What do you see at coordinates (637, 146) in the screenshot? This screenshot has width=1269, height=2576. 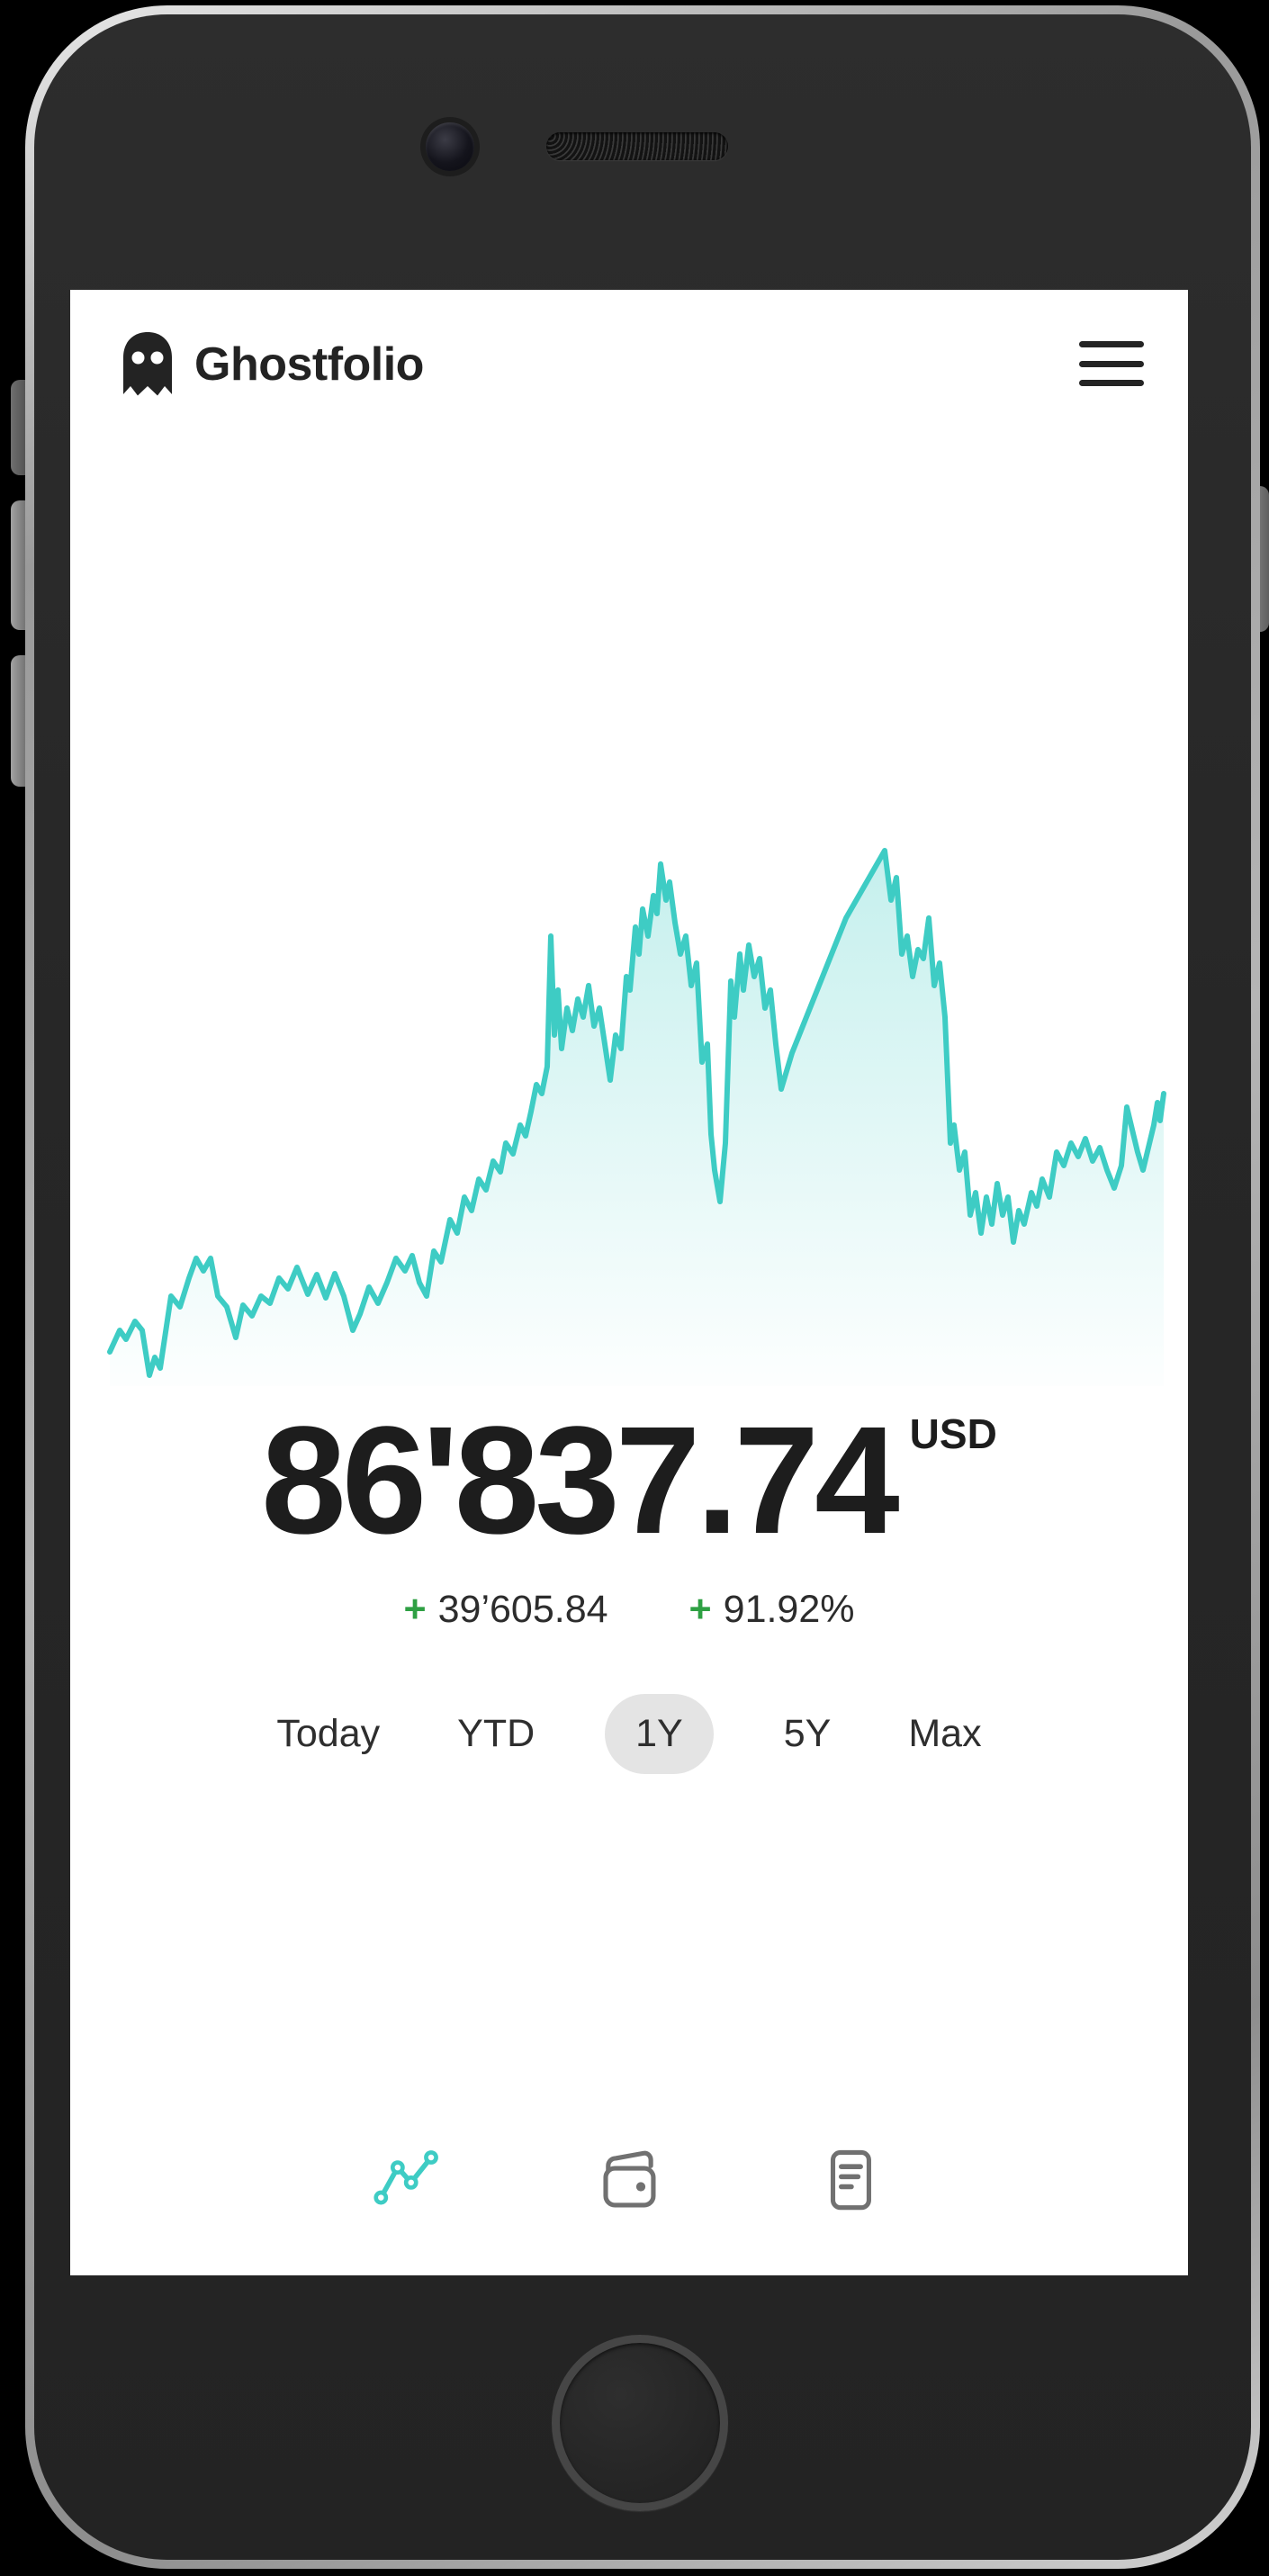 I see `earpiece-speaker` at bounding box center [637, 146].